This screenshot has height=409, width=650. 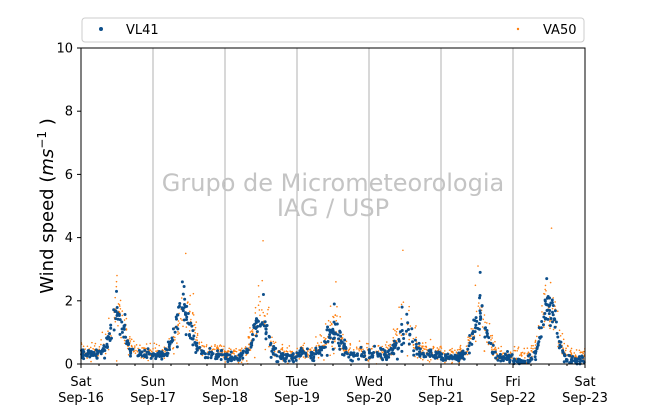 I want to click on y-tick-label: 6, so click(x=69, y=175).